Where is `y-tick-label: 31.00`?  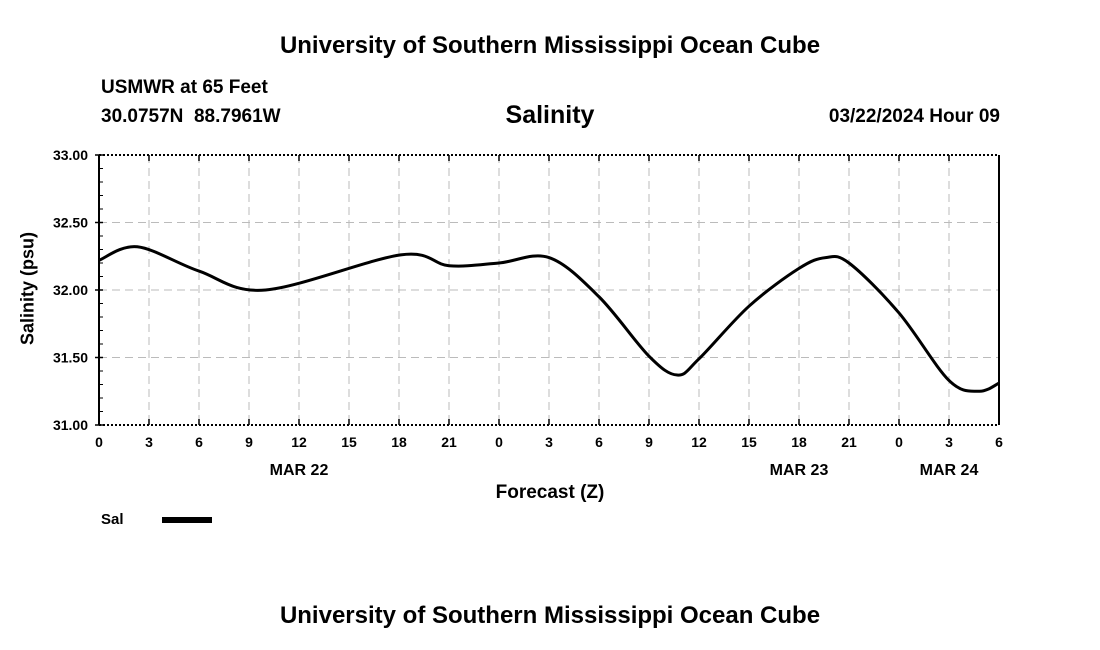 y-tick-label: 31.00 is located at coordinates (70, 425).